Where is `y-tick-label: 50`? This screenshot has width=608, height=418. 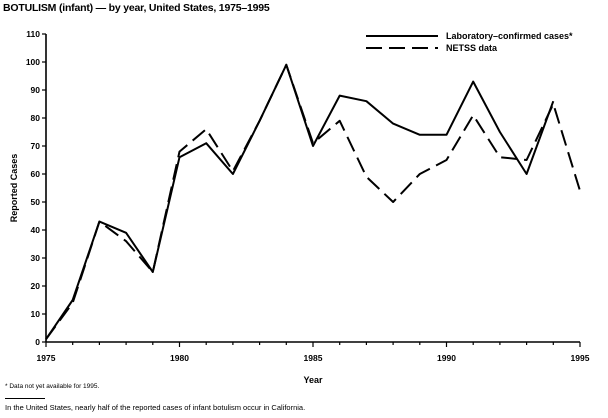
y-tick-label: 50 is located at coordinates (36, 202).